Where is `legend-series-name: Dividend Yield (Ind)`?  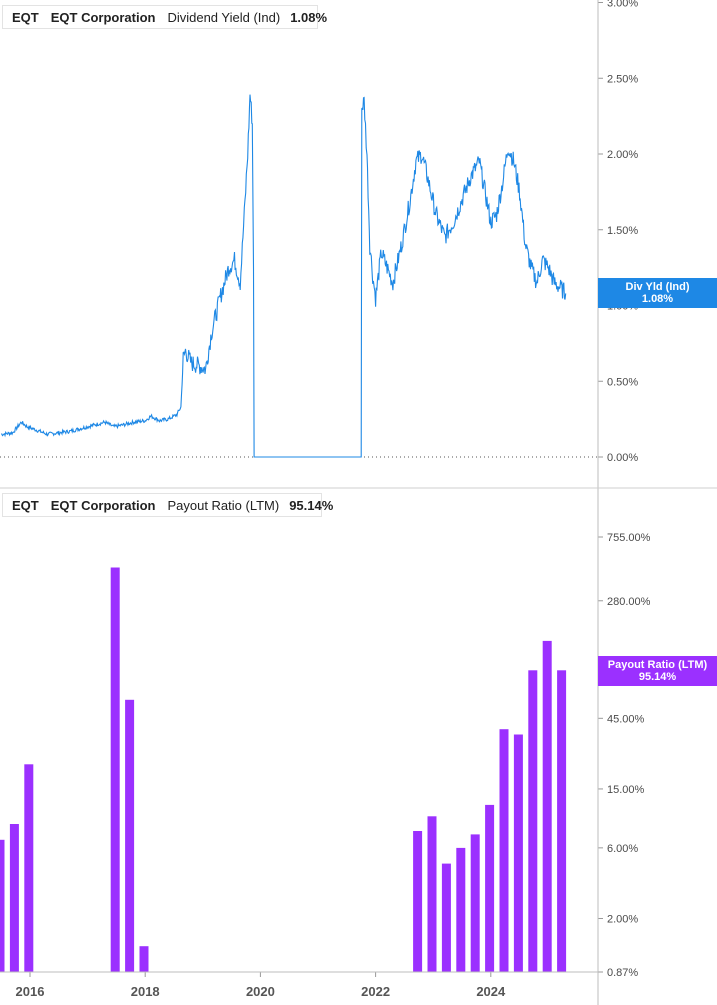 legend-series-name: Dividend Yield (Ind) is located at coordinates (224, 17).